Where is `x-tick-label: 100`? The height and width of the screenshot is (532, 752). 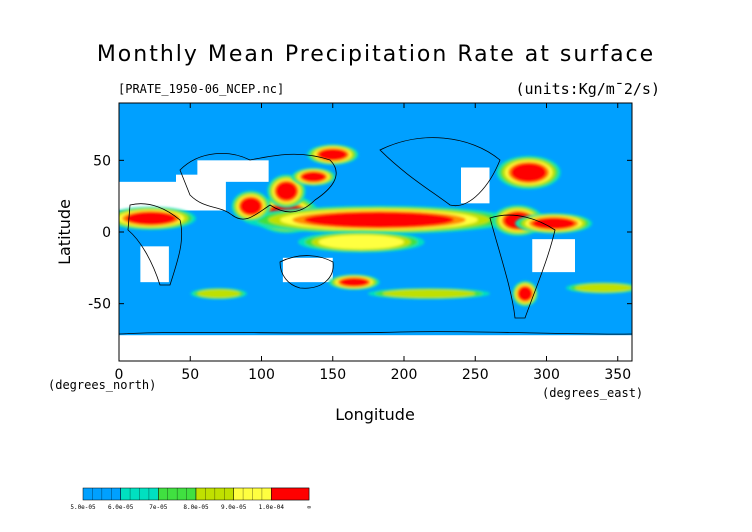
x-tick-label: 100 is located at coordinates (261, 375).